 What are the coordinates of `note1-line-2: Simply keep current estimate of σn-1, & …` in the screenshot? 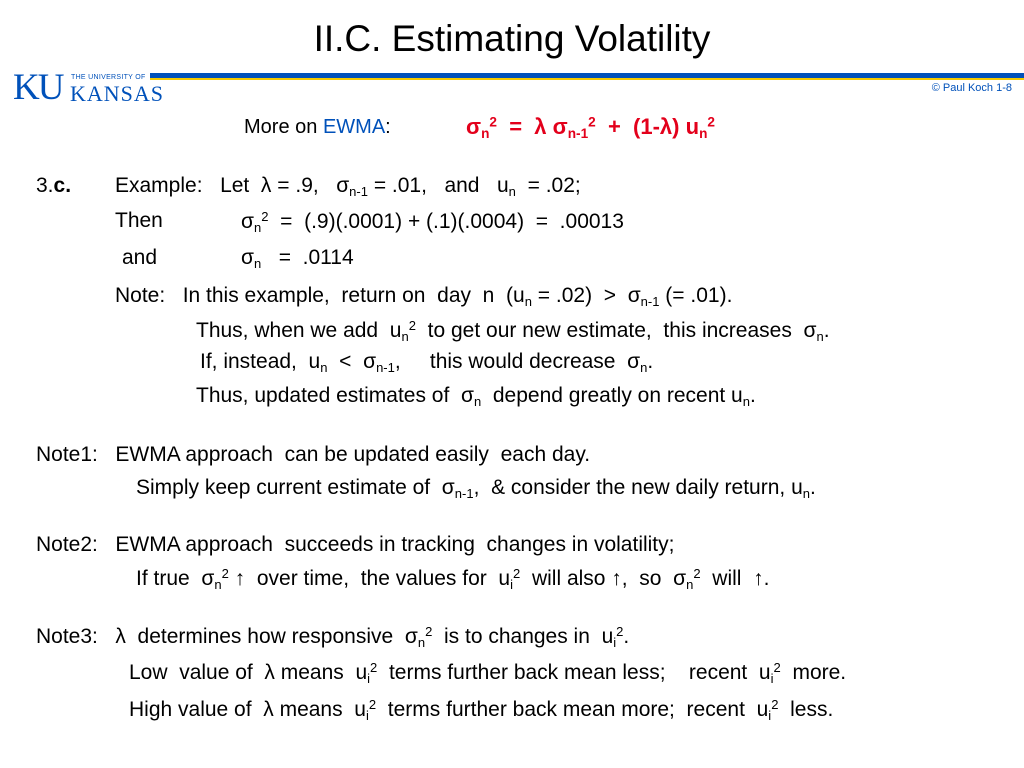 It's located at (476, 488).